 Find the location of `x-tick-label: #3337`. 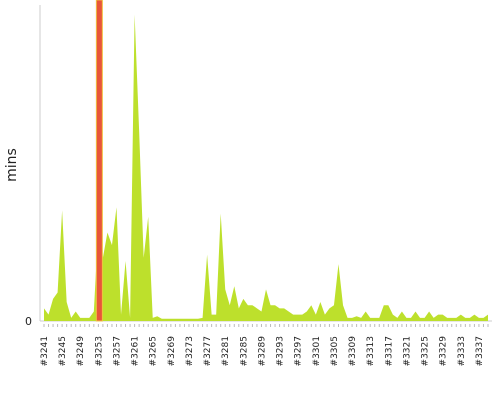

x-tick-label: #3337 is located at coordinates (480, 351).